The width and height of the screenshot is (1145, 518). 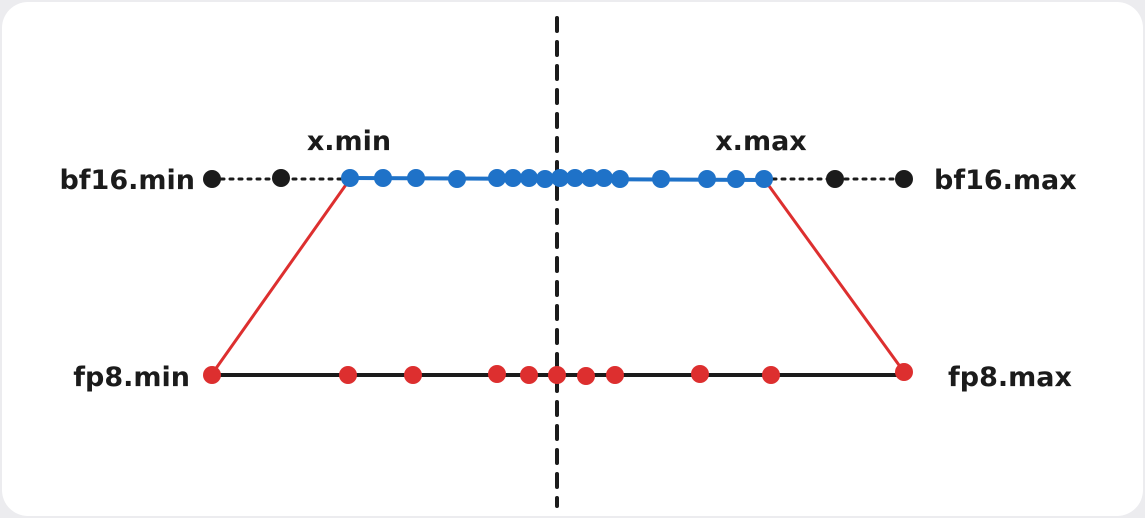 What do you see at coordinates (212, 179) in the screenshot?
I see `bf16-min-dot` at bounding box center [212, 179].